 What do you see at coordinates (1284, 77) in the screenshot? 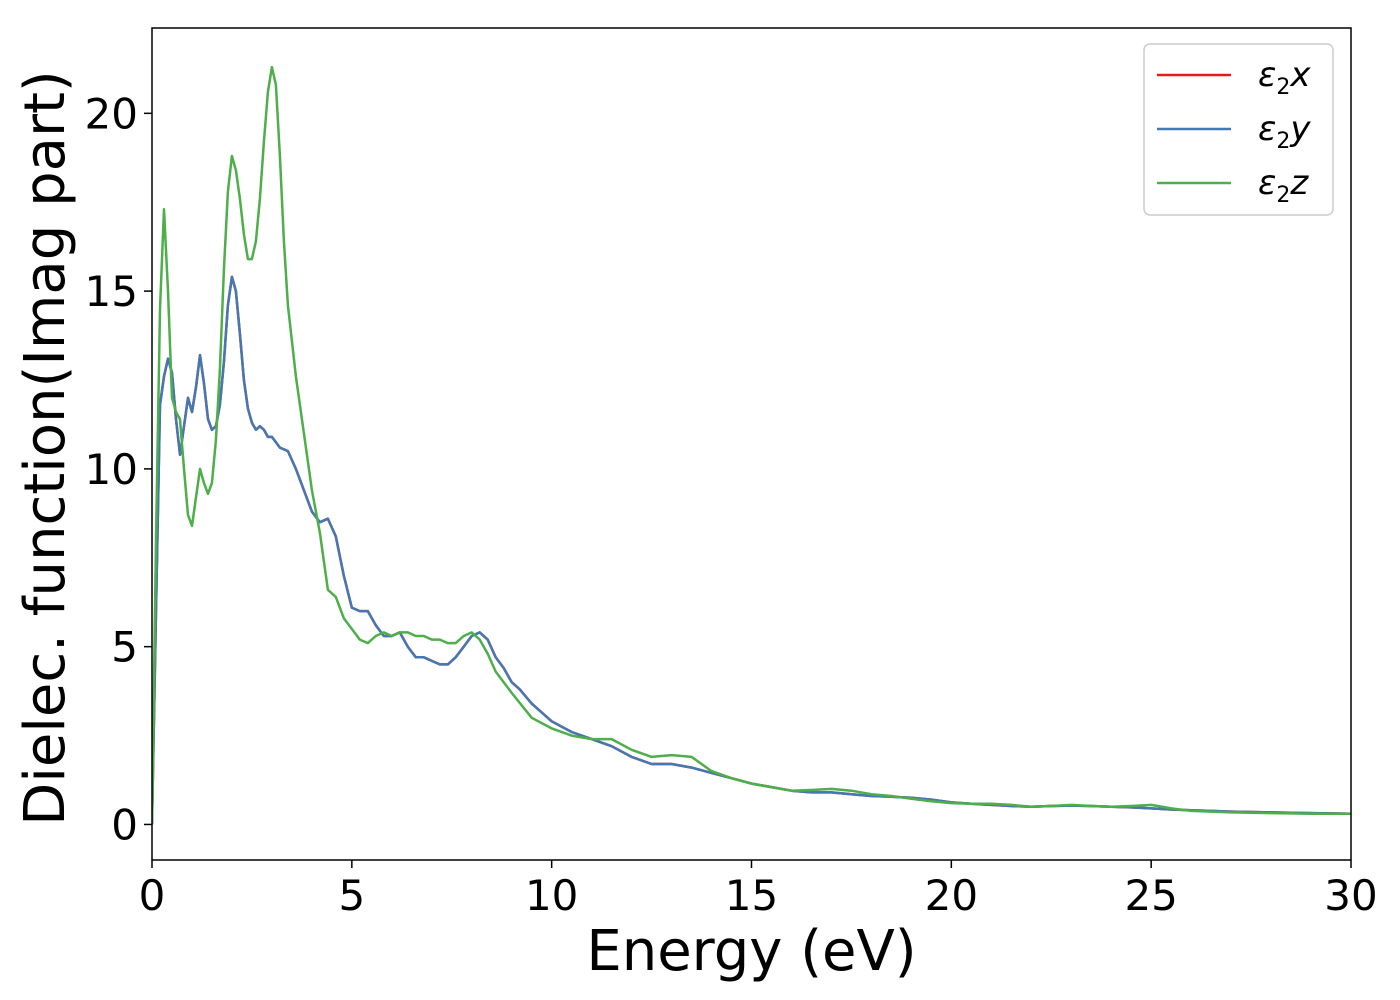
I see `legend-label-x: ε2x` at bounding box center [1284, 77].